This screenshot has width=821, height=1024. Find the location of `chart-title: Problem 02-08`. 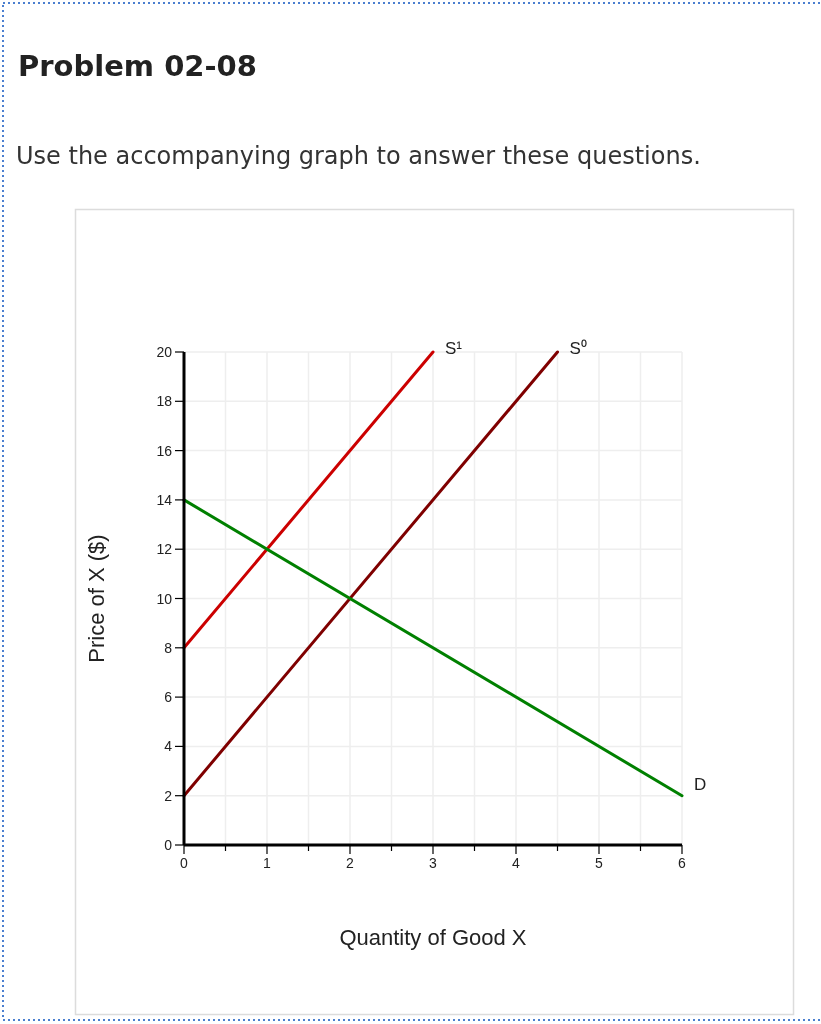

chart-title: Problem 02-08 is located at coordinates (137, 66).